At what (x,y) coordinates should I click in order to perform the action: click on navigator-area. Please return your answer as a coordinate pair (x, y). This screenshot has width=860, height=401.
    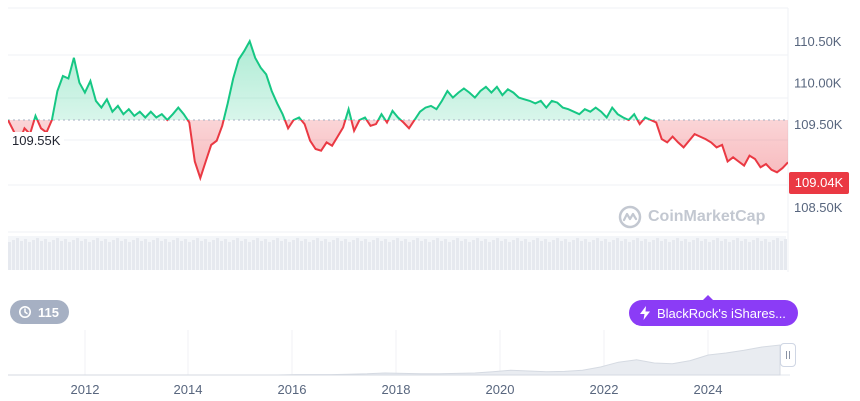
    Looking at the image, I should click on (394, 360).